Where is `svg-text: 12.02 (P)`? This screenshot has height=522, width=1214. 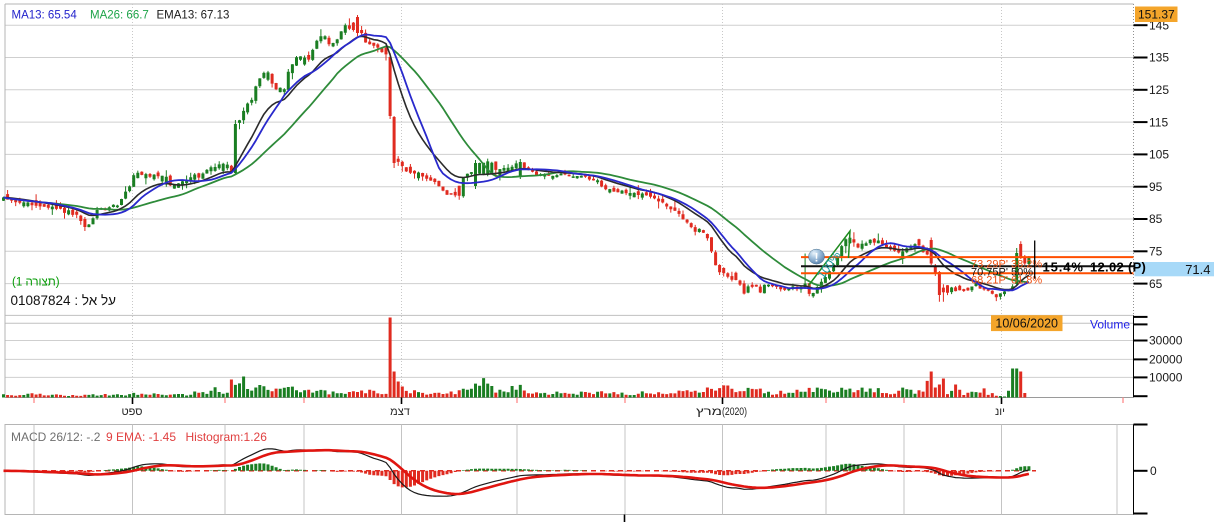
svg-text: 12.02 (P) is located at coordinates (1118, 267).